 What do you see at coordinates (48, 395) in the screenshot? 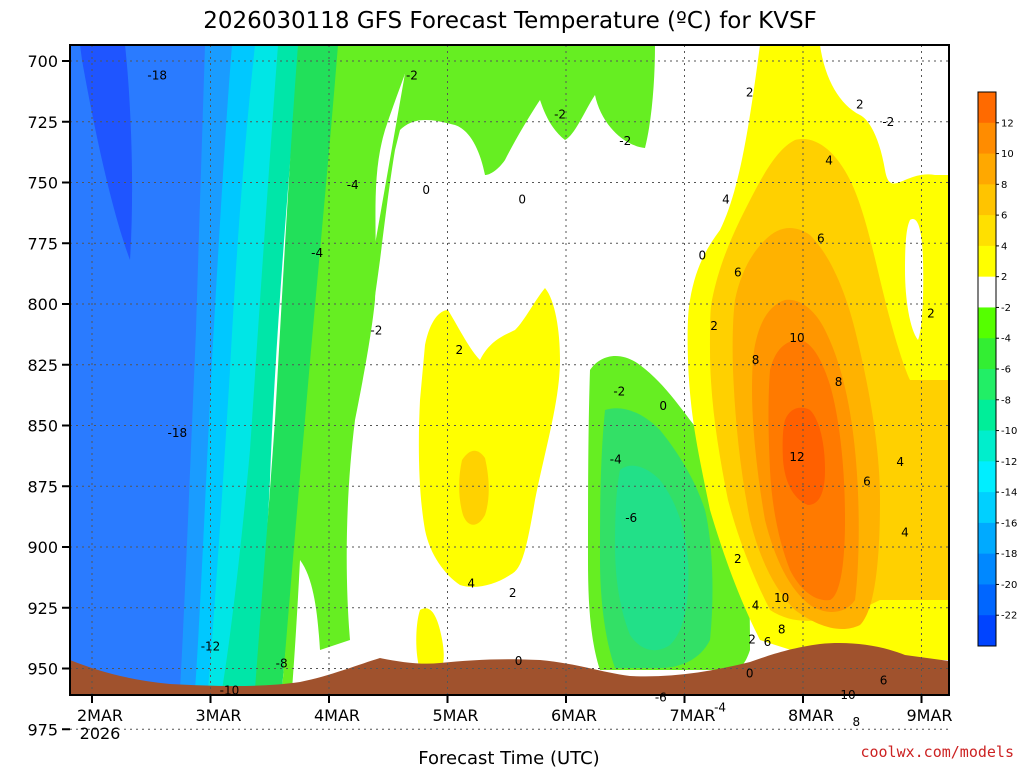
I see `y-axis: 700 725 750 775 800 825 850 875 900 925 950 975` at bounding box center [48, 395].